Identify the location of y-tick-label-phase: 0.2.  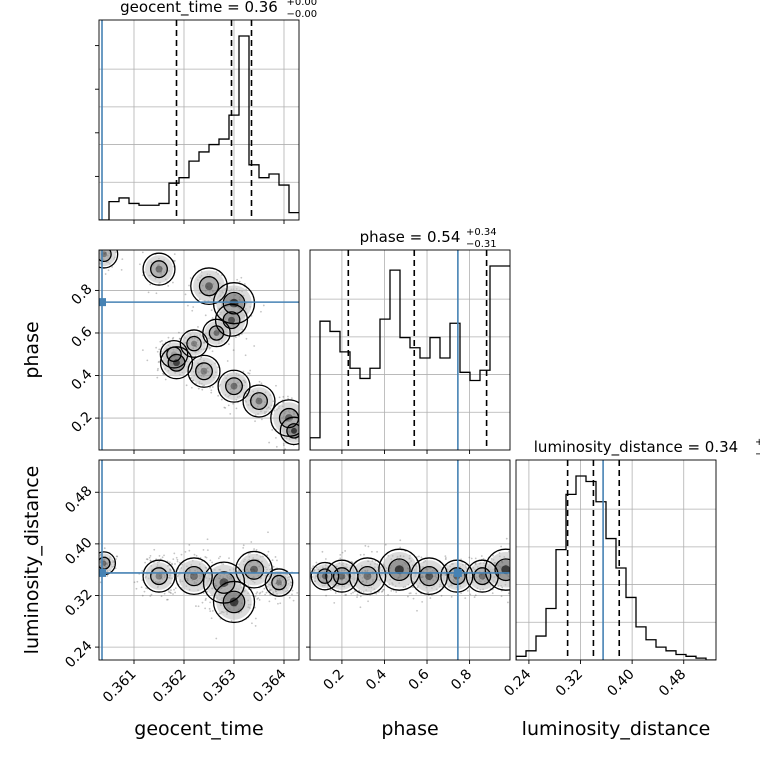
(82, 422).